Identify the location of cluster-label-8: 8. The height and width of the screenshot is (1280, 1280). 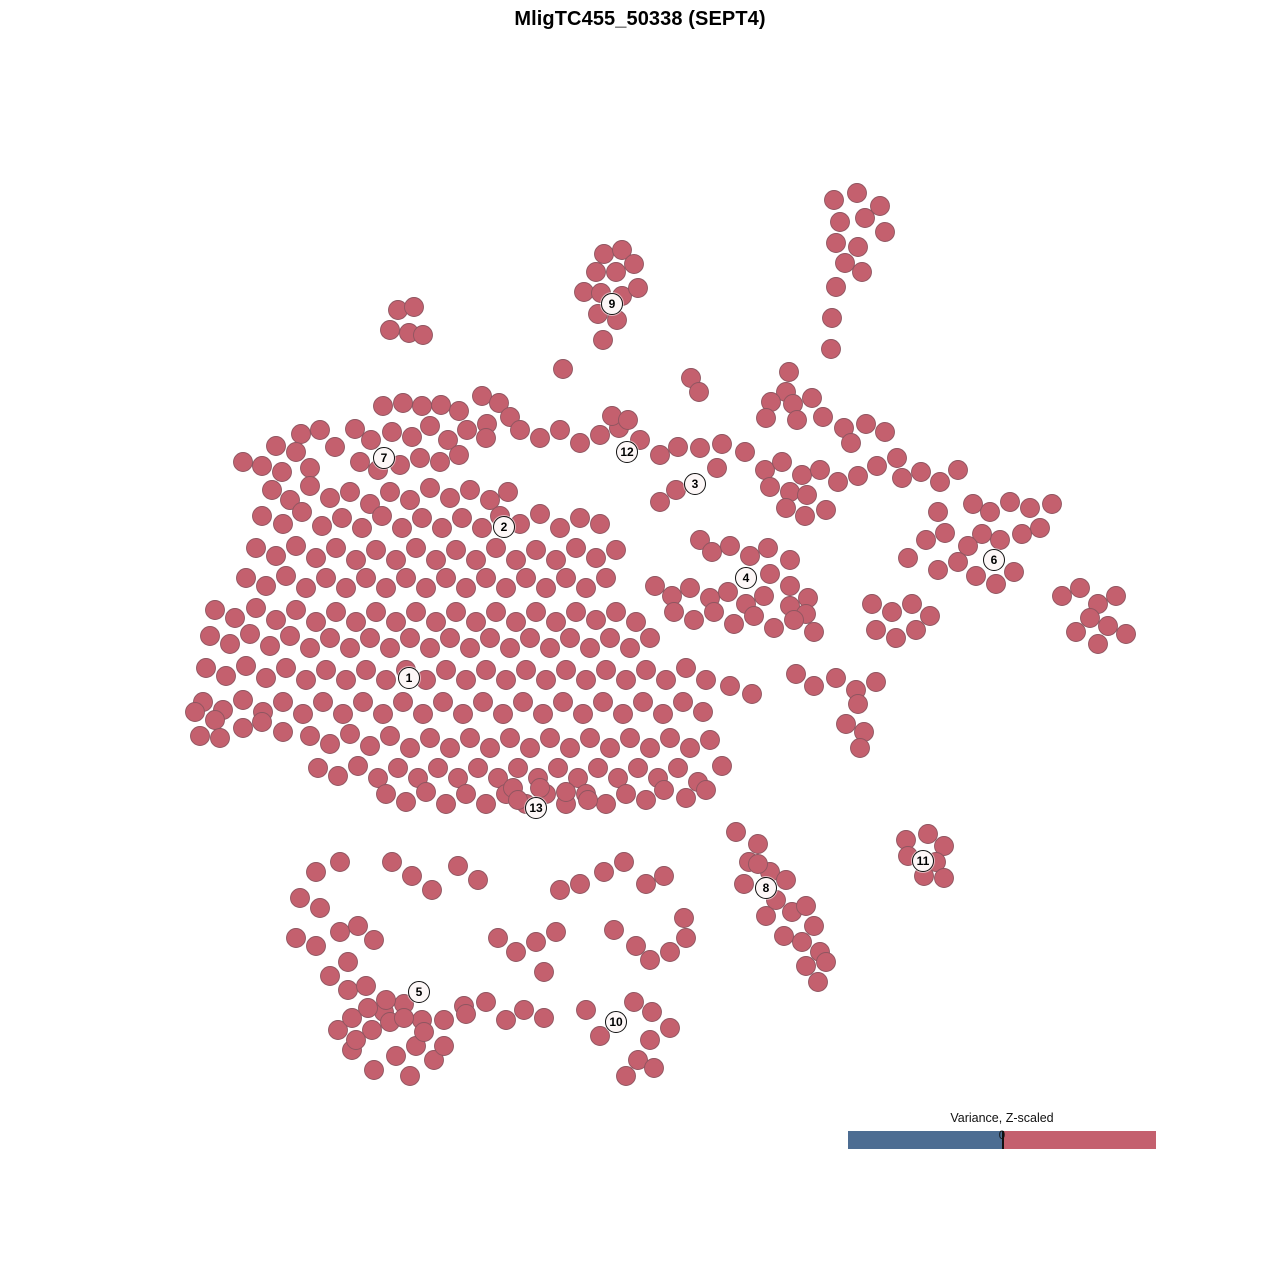
(766, 888).